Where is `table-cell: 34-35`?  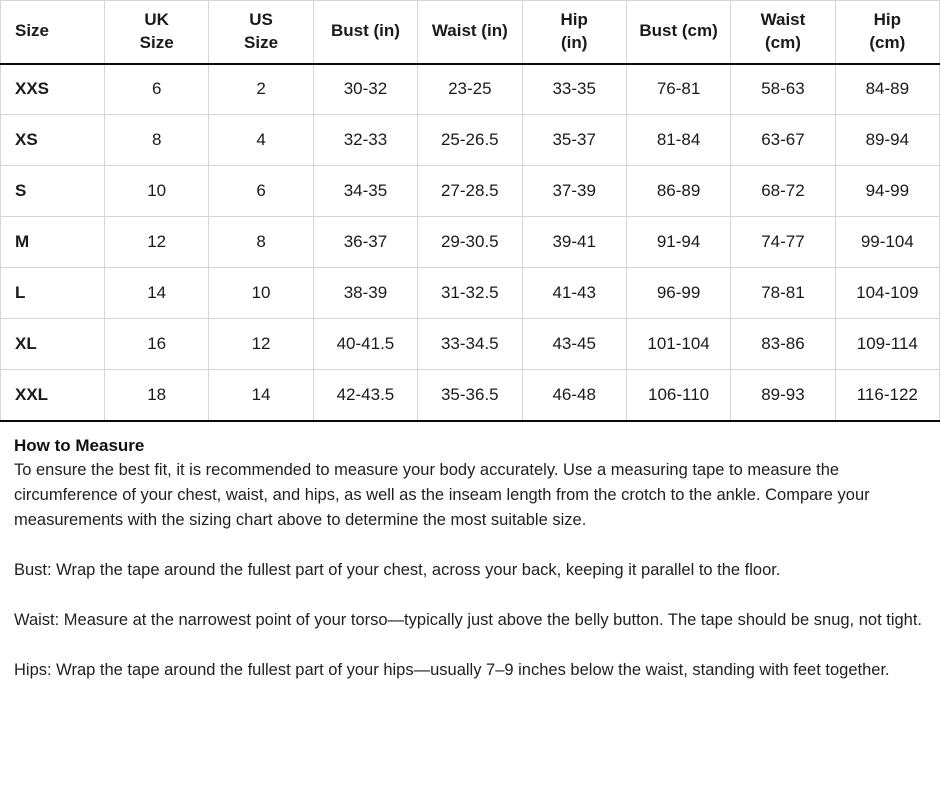
table-cell: 34-35 is located at coordinates (365, 191).